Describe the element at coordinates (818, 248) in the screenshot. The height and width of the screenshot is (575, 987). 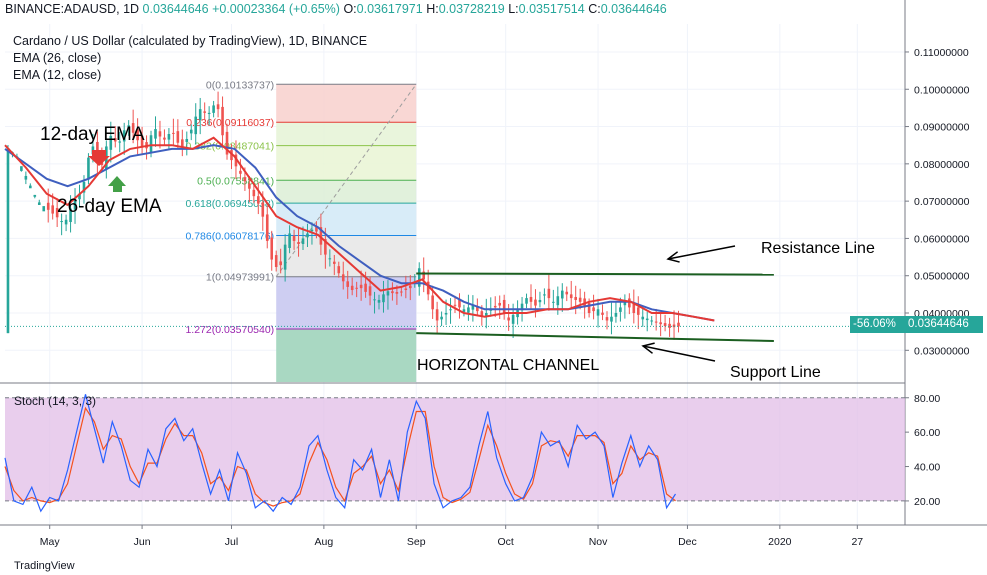
I see `annotation-resistance-line: Resistance Line` at that location.